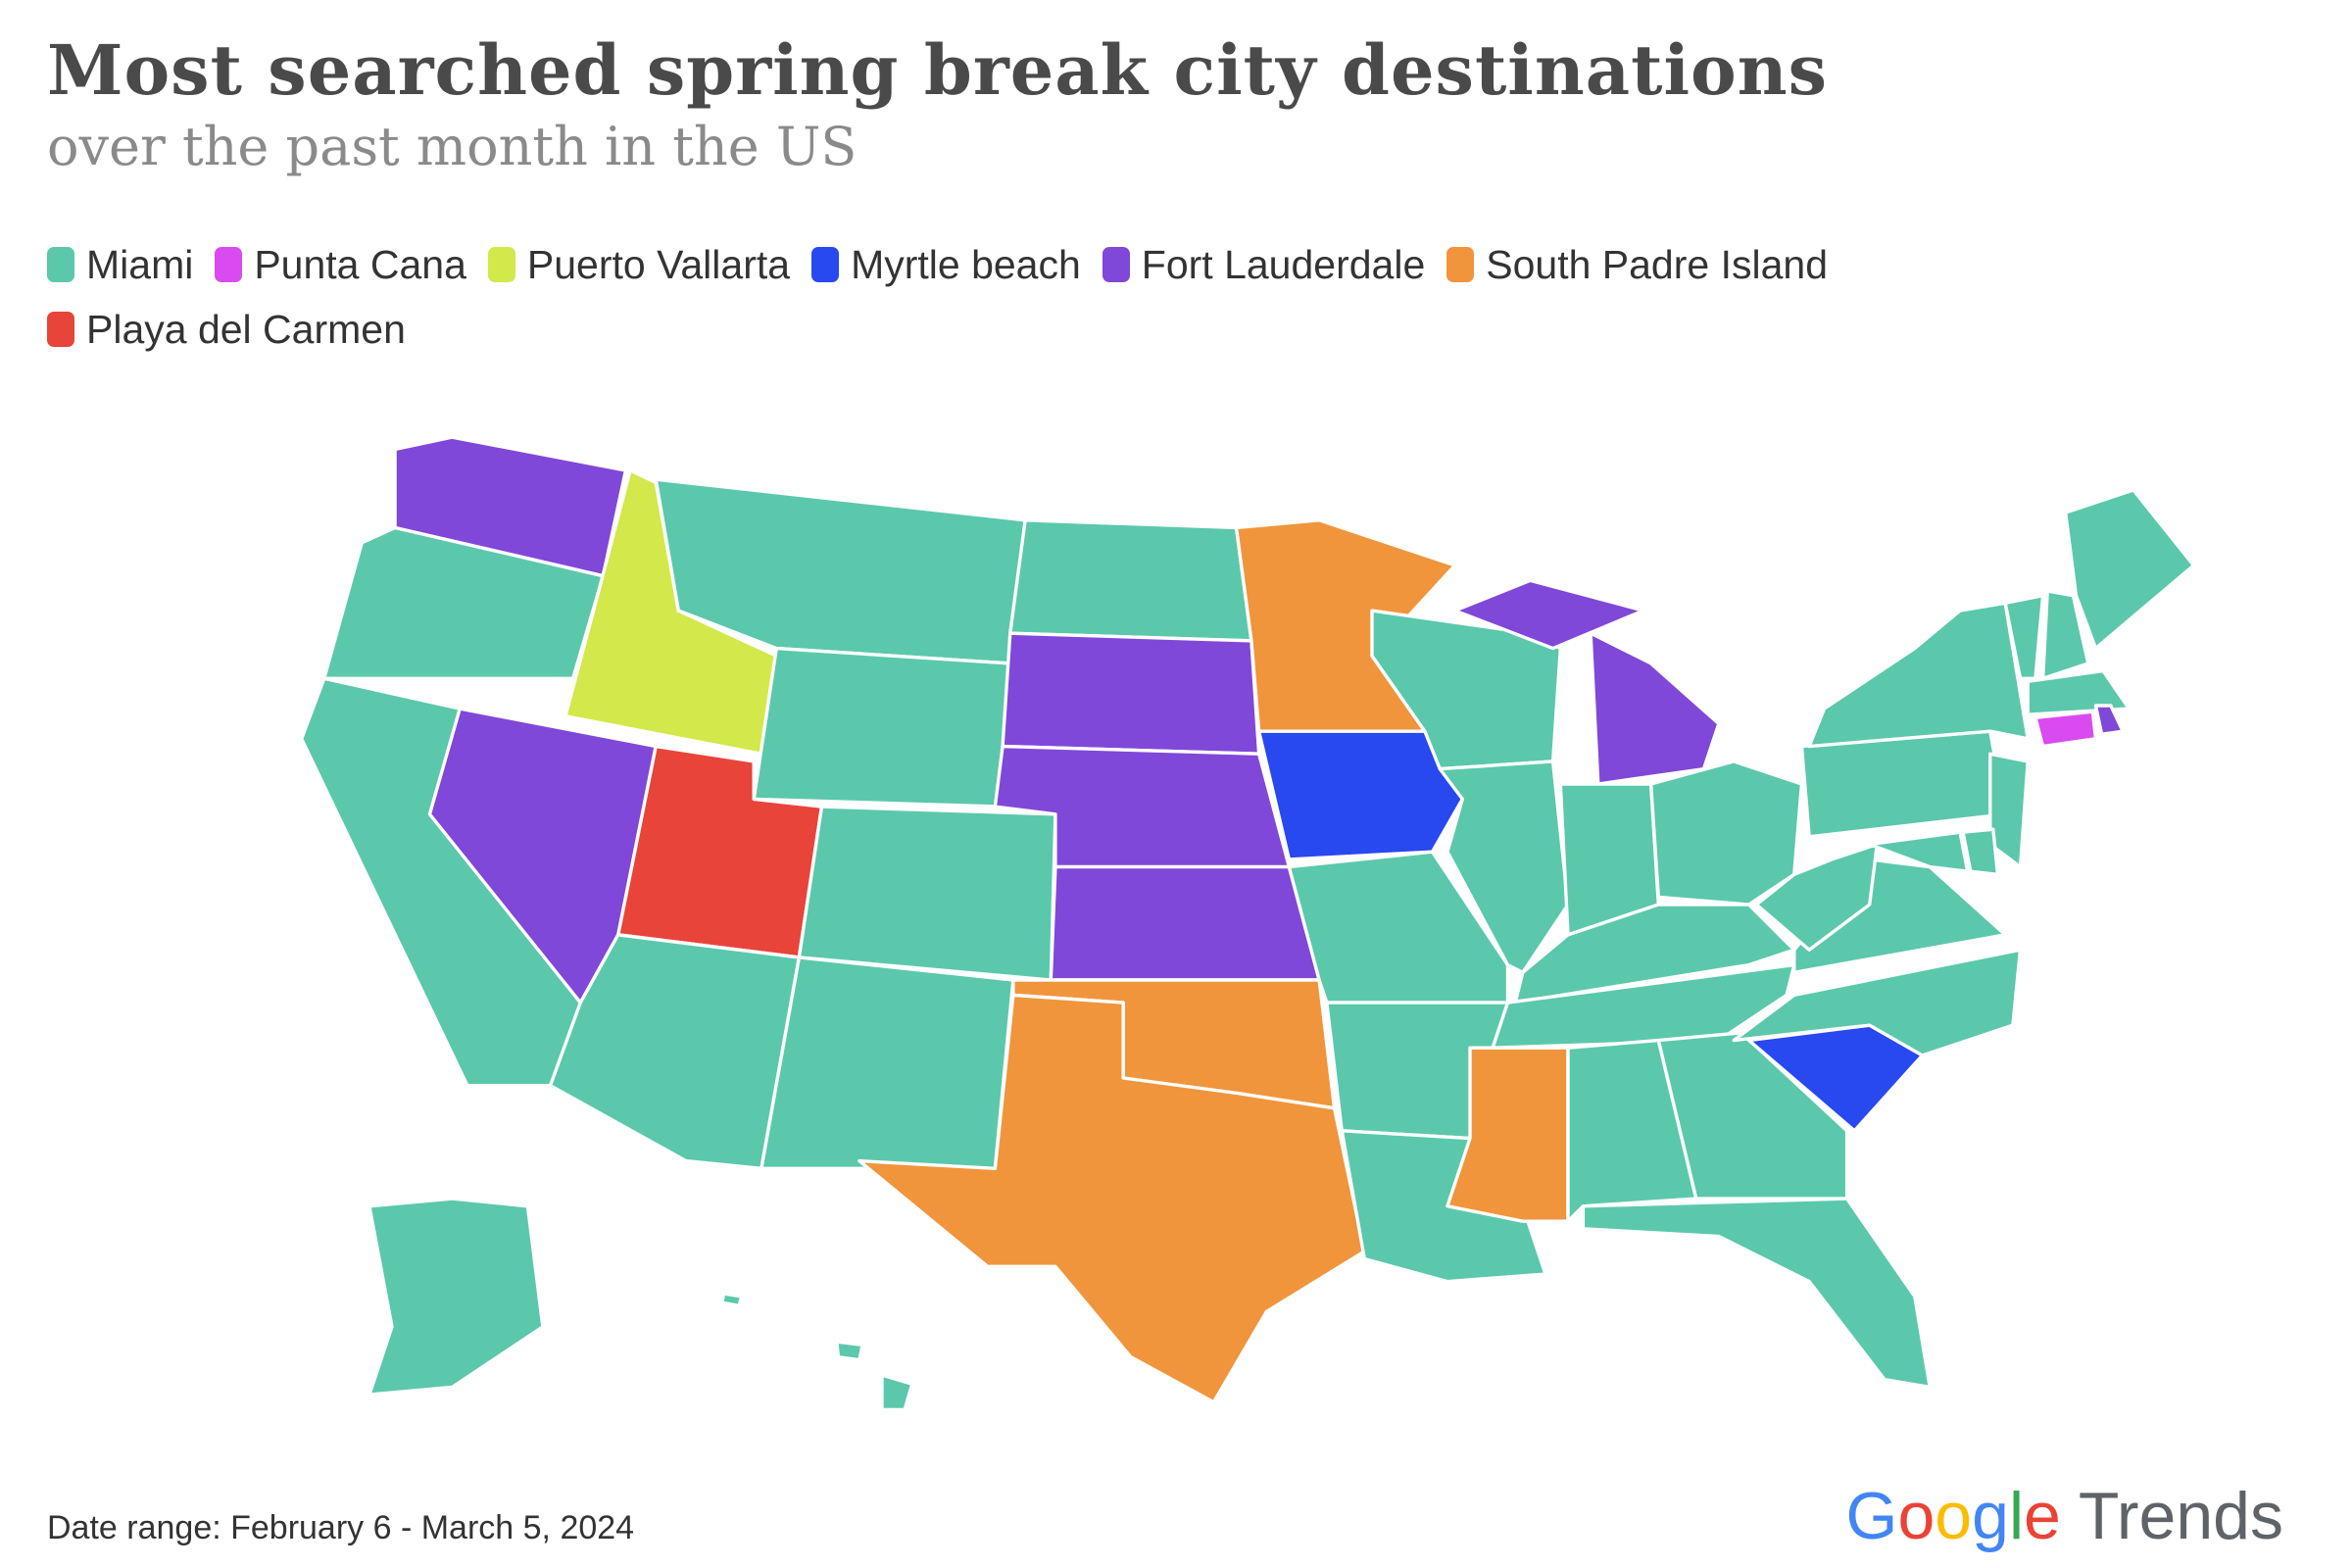  I want to click on state-tn, so click(1643, 1006).